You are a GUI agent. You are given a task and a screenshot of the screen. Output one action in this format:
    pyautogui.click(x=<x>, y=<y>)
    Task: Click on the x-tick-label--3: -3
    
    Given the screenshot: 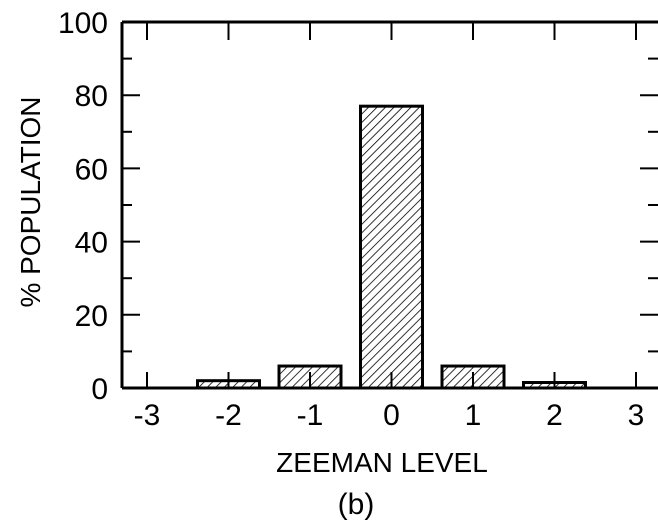 What is the action you would take?
    pyautogui.click(x=147, y=415)
    